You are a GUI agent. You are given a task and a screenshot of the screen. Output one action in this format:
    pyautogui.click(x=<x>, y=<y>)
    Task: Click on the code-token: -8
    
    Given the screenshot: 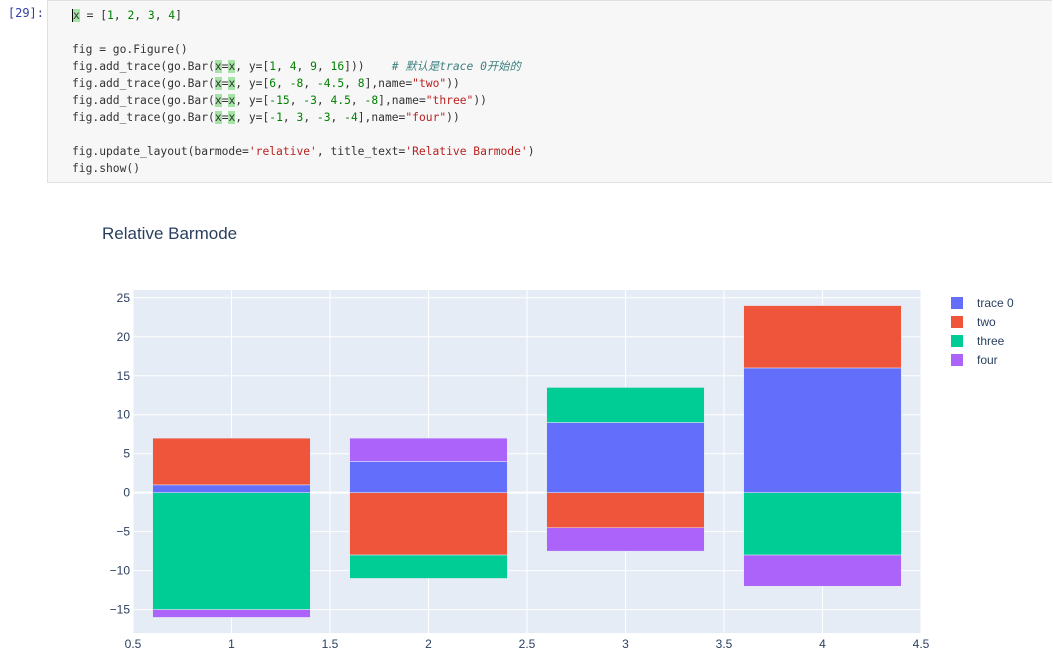 What is the action you would take?
    pyautogui.click(x=371, y=100)
    